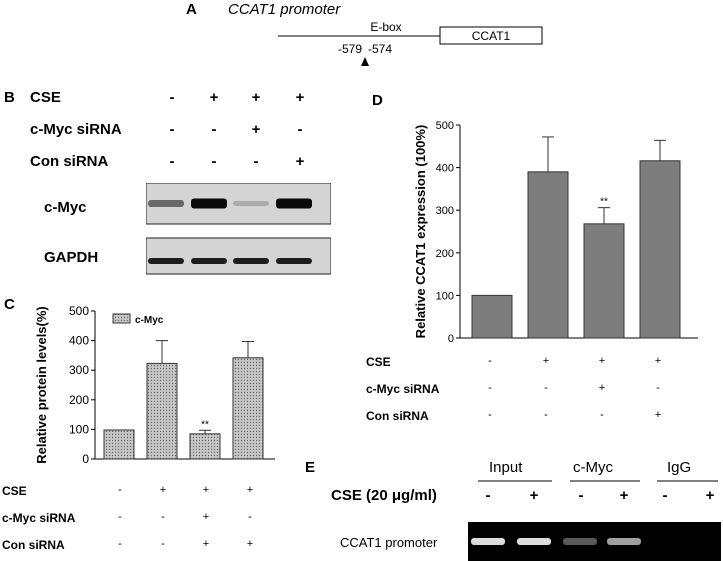 Image resolution: width=723 pixels, height=561 pixels. Describe the element at coordinates (598, 481) in the screenshot. I see `chip-group-underlines` at that location.